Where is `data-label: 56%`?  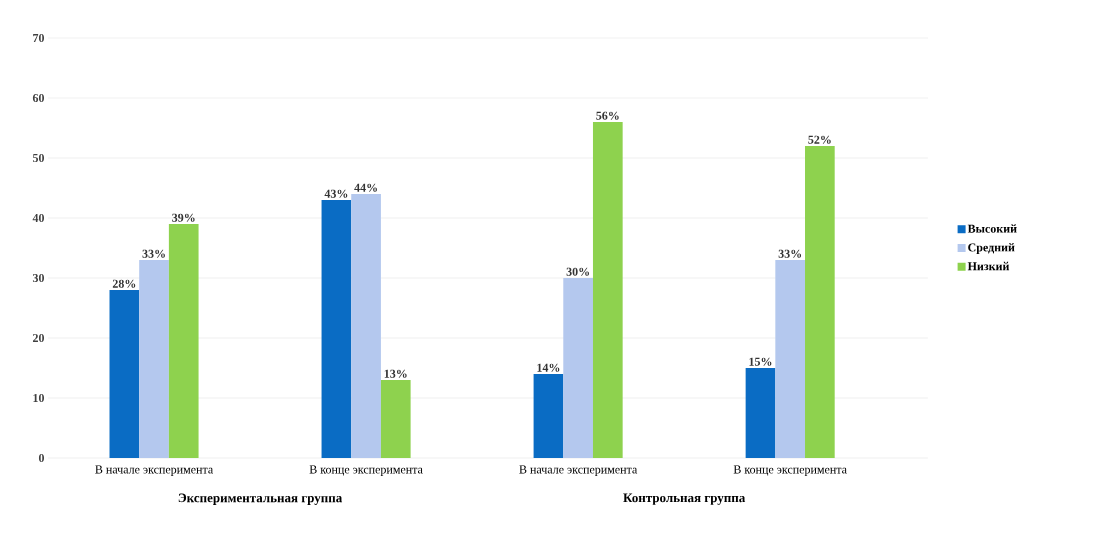 data-label: 56% is located at coordinates (607, 115).